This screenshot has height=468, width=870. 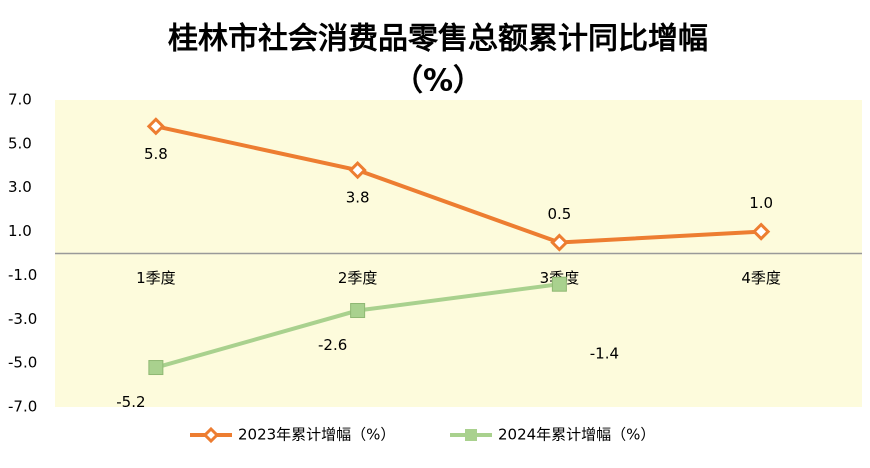 What do you see at coordinates (576, 435) in the screenshot?
I see `legend-label: 2024年累计增幅（%）` at bounding box center [576, 435].